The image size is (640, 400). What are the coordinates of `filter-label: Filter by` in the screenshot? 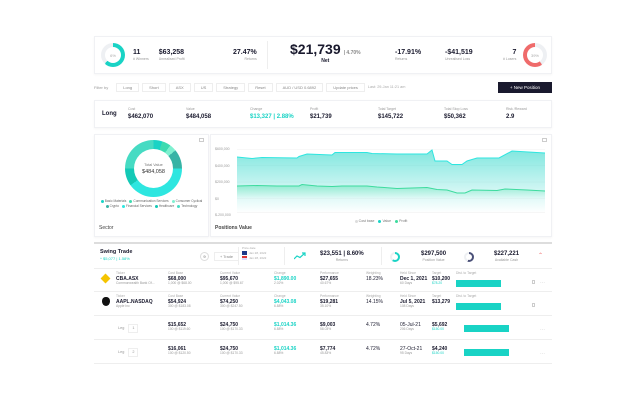 It's located at (101, 87).